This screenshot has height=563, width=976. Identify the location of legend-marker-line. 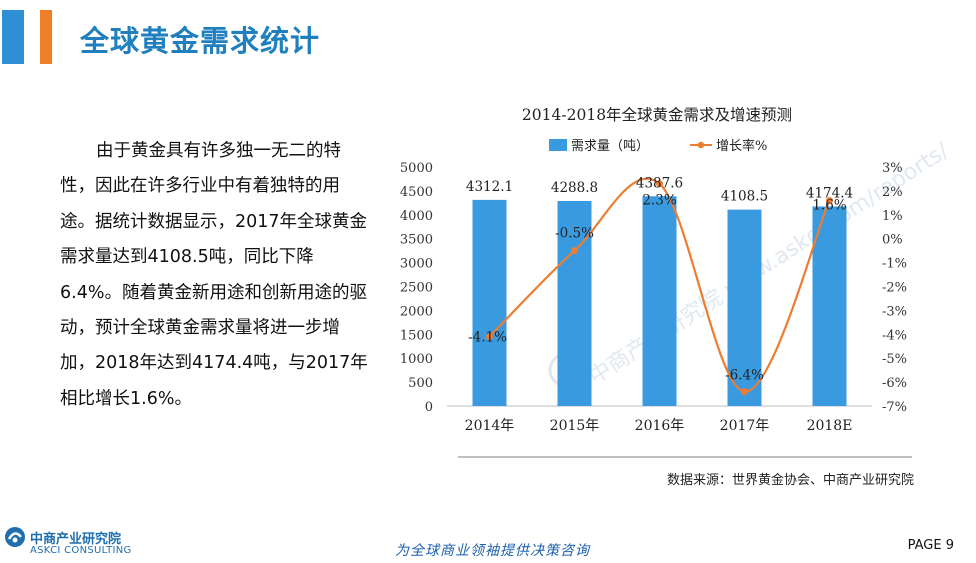
(701, 145).